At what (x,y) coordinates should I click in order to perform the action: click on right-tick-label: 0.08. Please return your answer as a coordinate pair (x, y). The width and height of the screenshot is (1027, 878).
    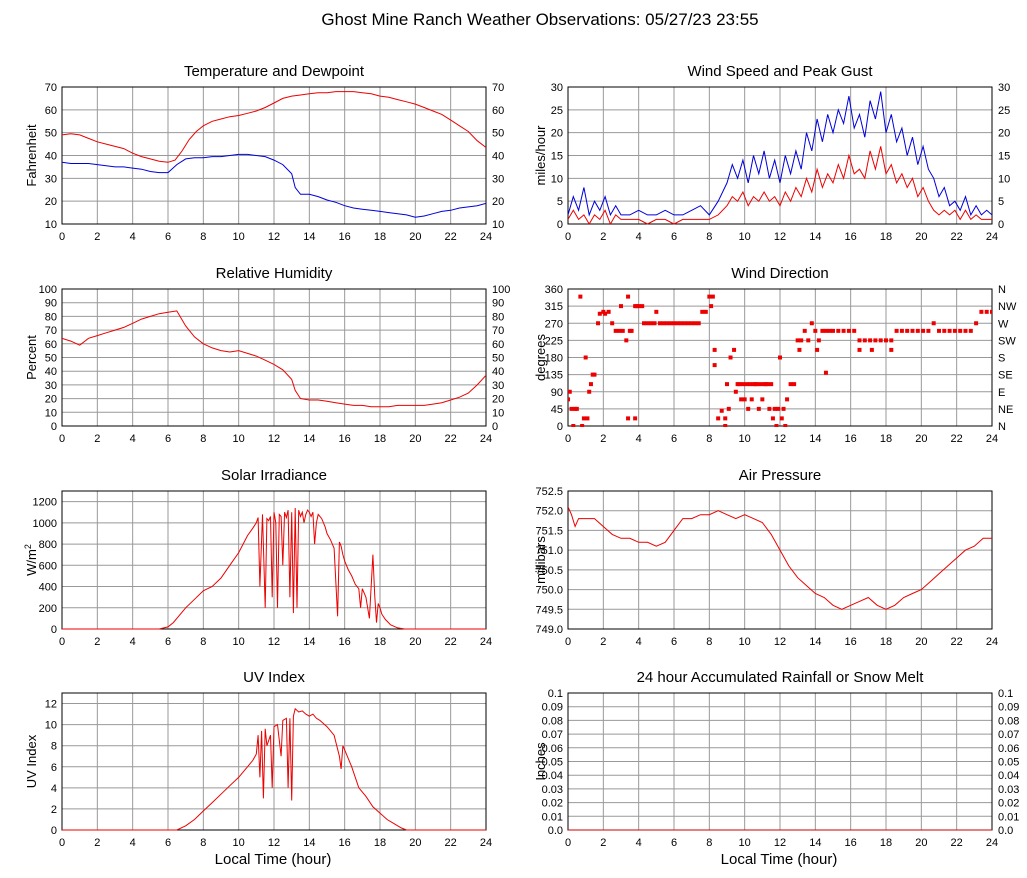
    Looking at the image, I should click on (1008, 721).